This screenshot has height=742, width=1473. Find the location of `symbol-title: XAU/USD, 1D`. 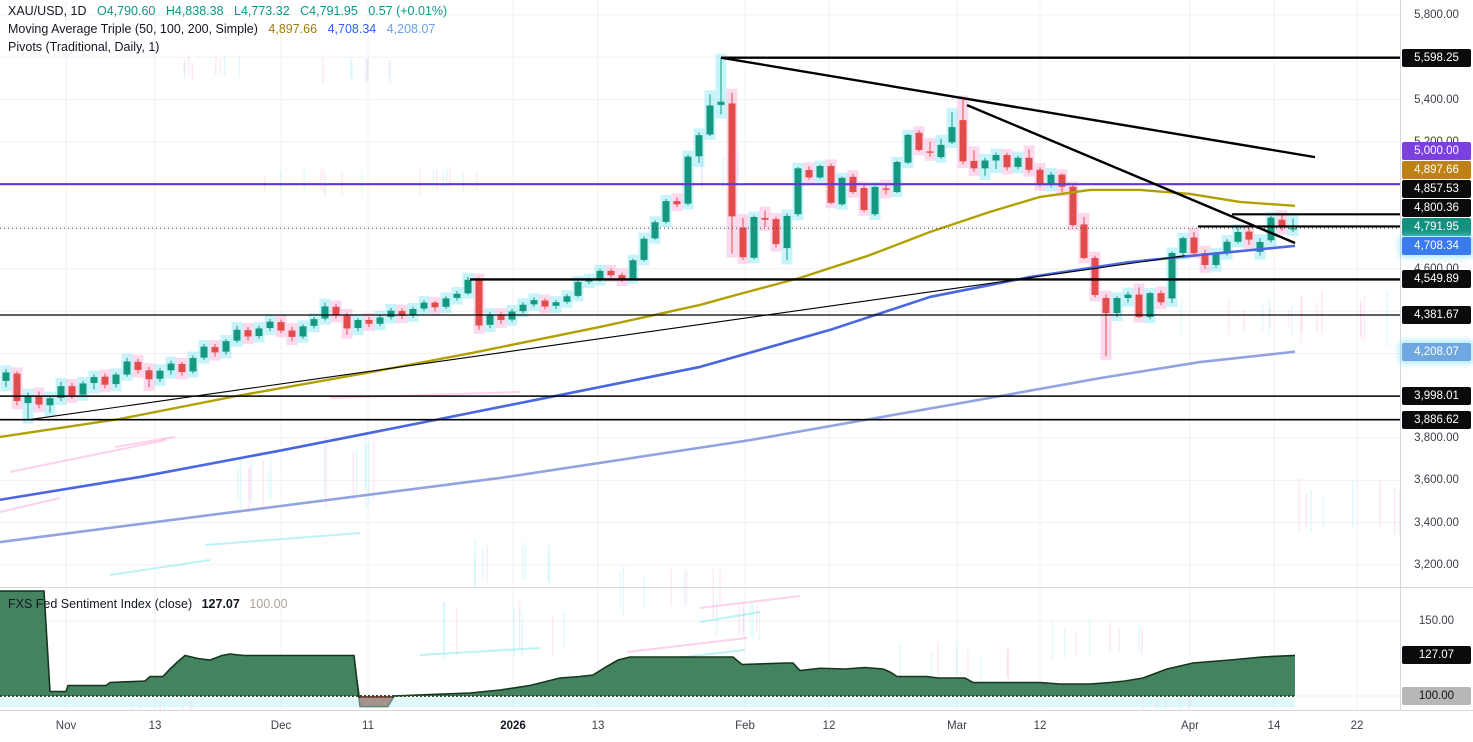

symbol-title: XAU/USD, 1D is located at coordinates (47, 11).